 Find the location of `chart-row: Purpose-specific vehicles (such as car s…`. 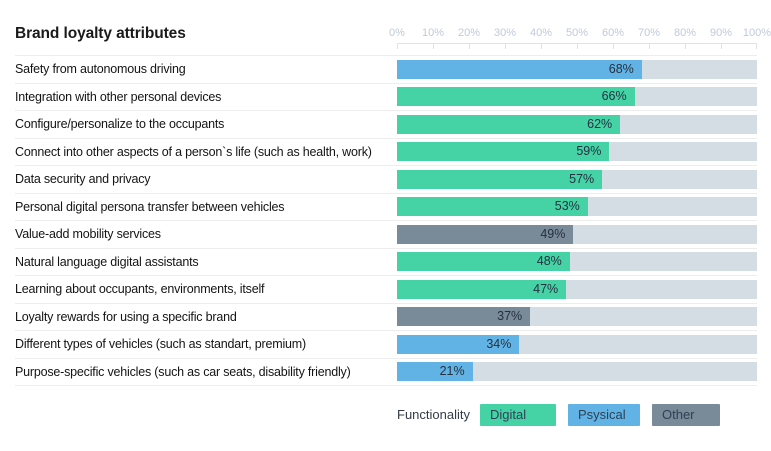

chart-row: Purpose-specific vehicles (such as car s… is located at coordinates (386, 372).